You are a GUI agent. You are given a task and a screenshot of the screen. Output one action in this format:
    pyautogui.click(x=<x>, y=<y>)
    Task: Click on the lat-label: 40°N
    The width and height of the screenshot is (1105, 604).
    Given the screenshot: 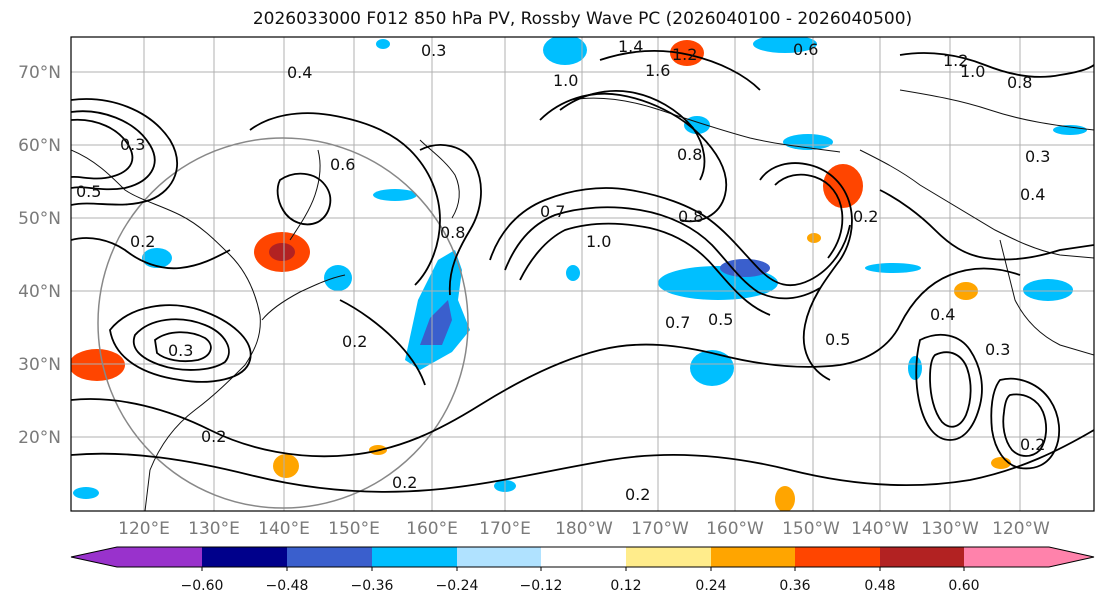 What is the action you would take?
    pyautogui.click(x=39, y=292)
    